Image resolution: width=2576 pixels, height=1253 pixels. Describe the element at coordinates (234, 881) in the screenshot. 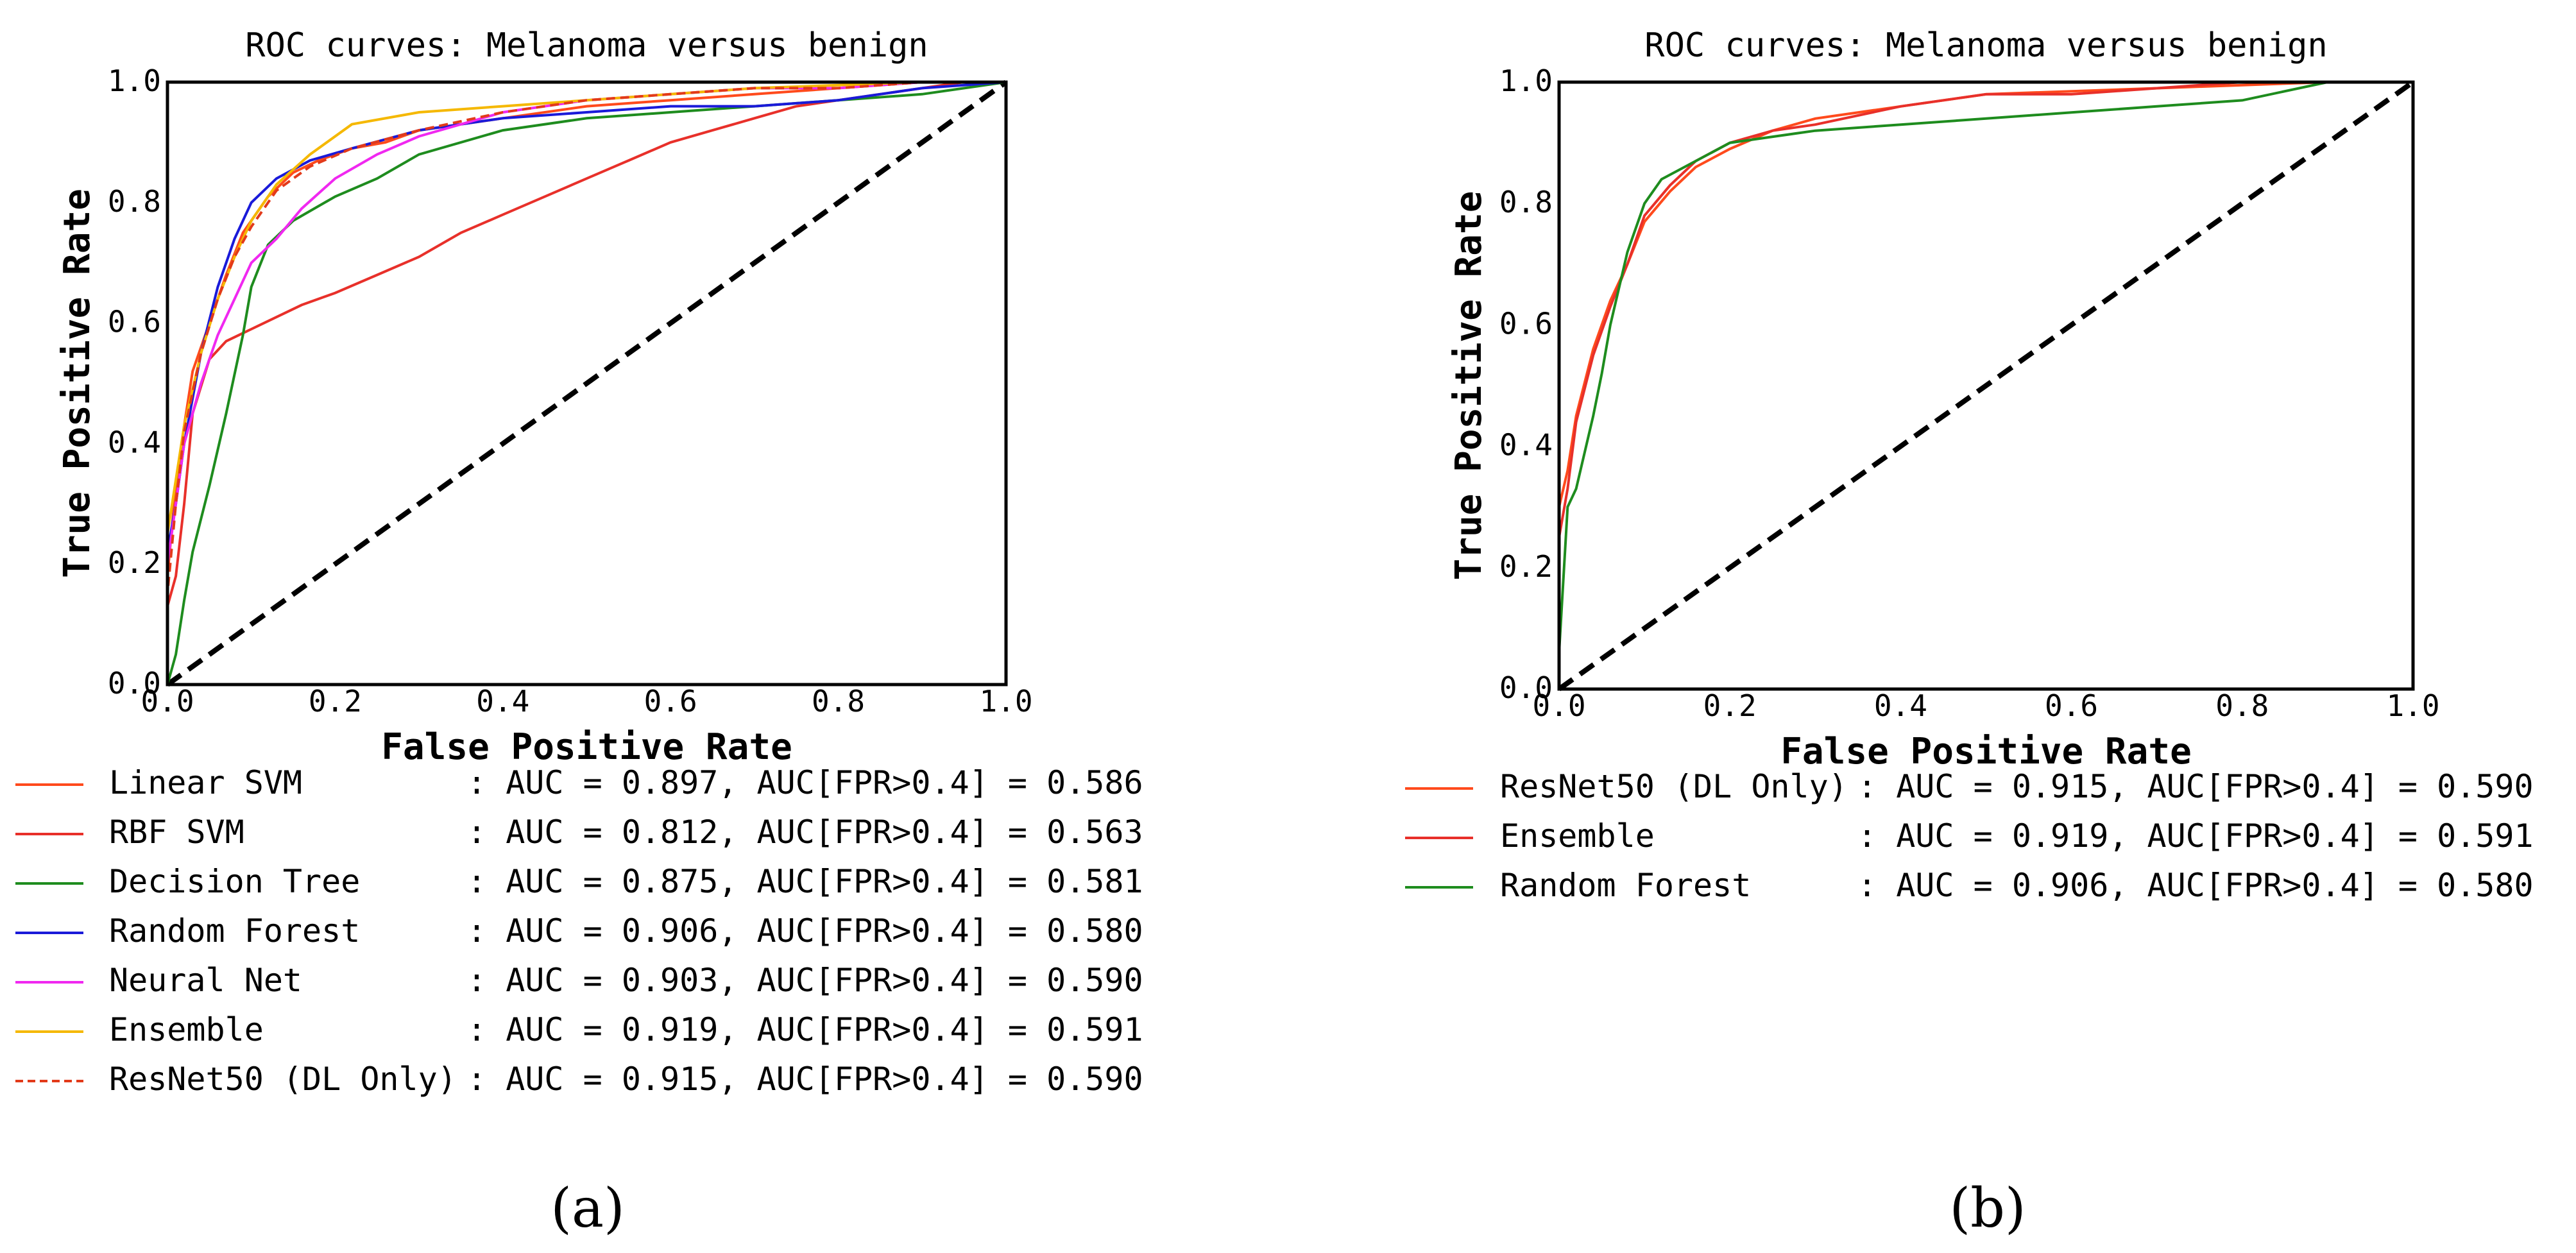

I see `legend-label: Decision Tree` at that location.